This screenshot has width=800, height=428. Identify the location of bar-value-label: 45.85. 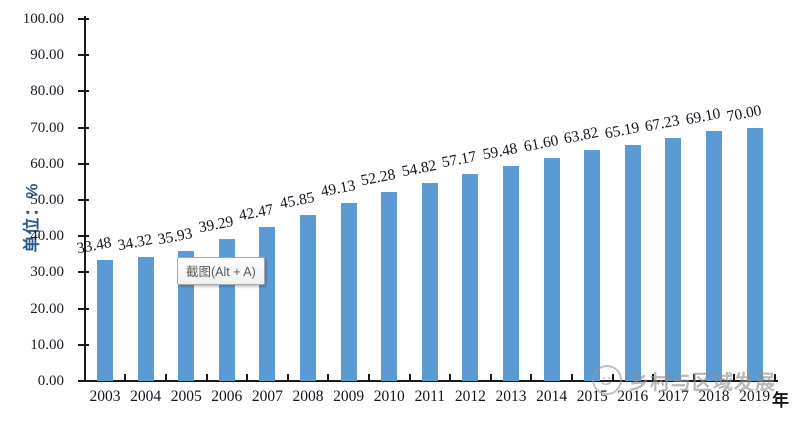
(297, 201).